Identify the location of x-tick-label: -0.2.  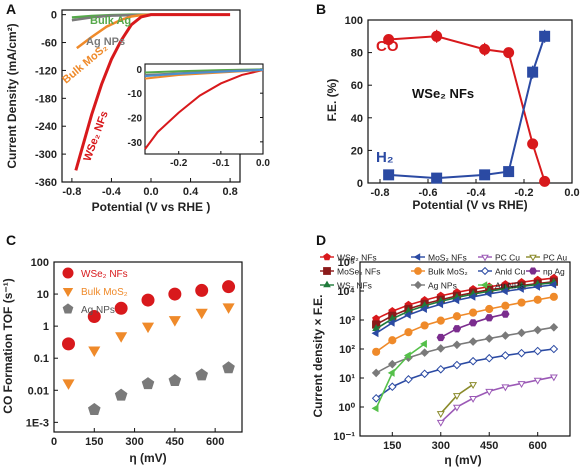
(524, 193).